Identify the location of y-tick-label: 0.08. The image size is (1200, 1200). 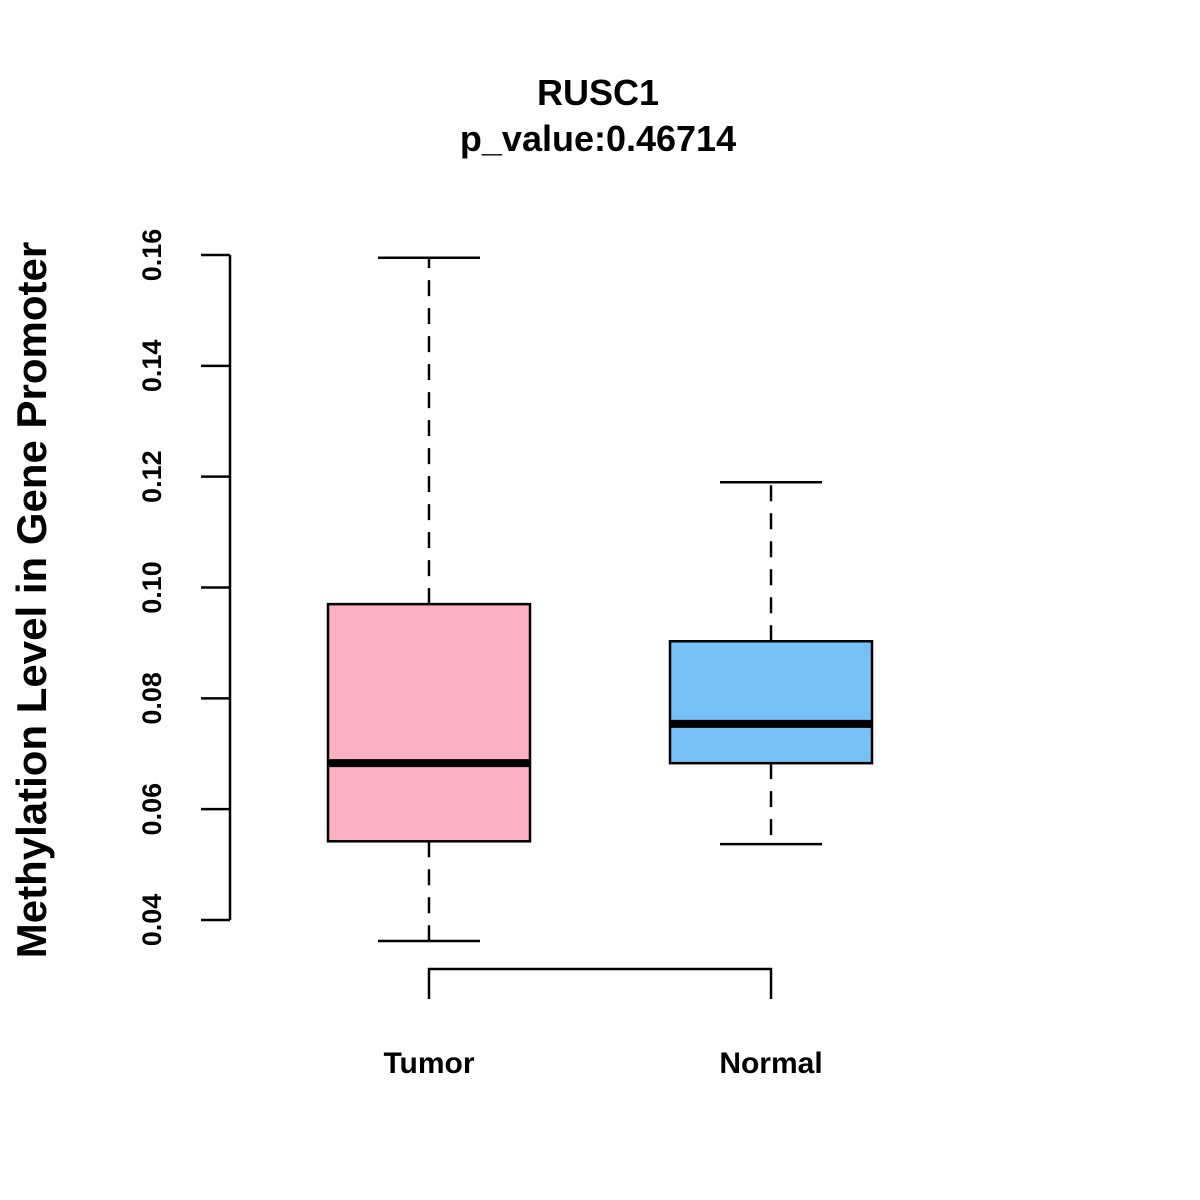
(152, 698).